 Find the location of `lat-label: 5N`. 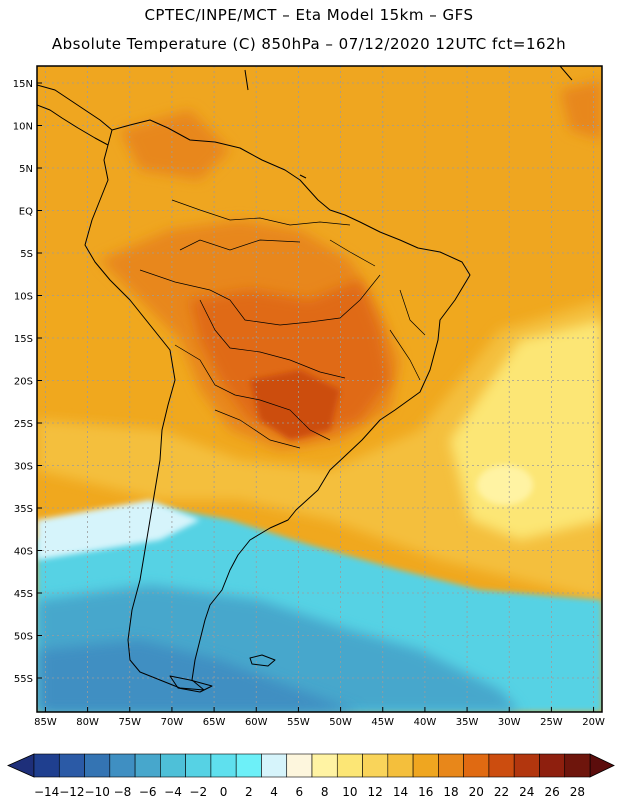

lat-label: 5N is located at coordinates (26, 169).